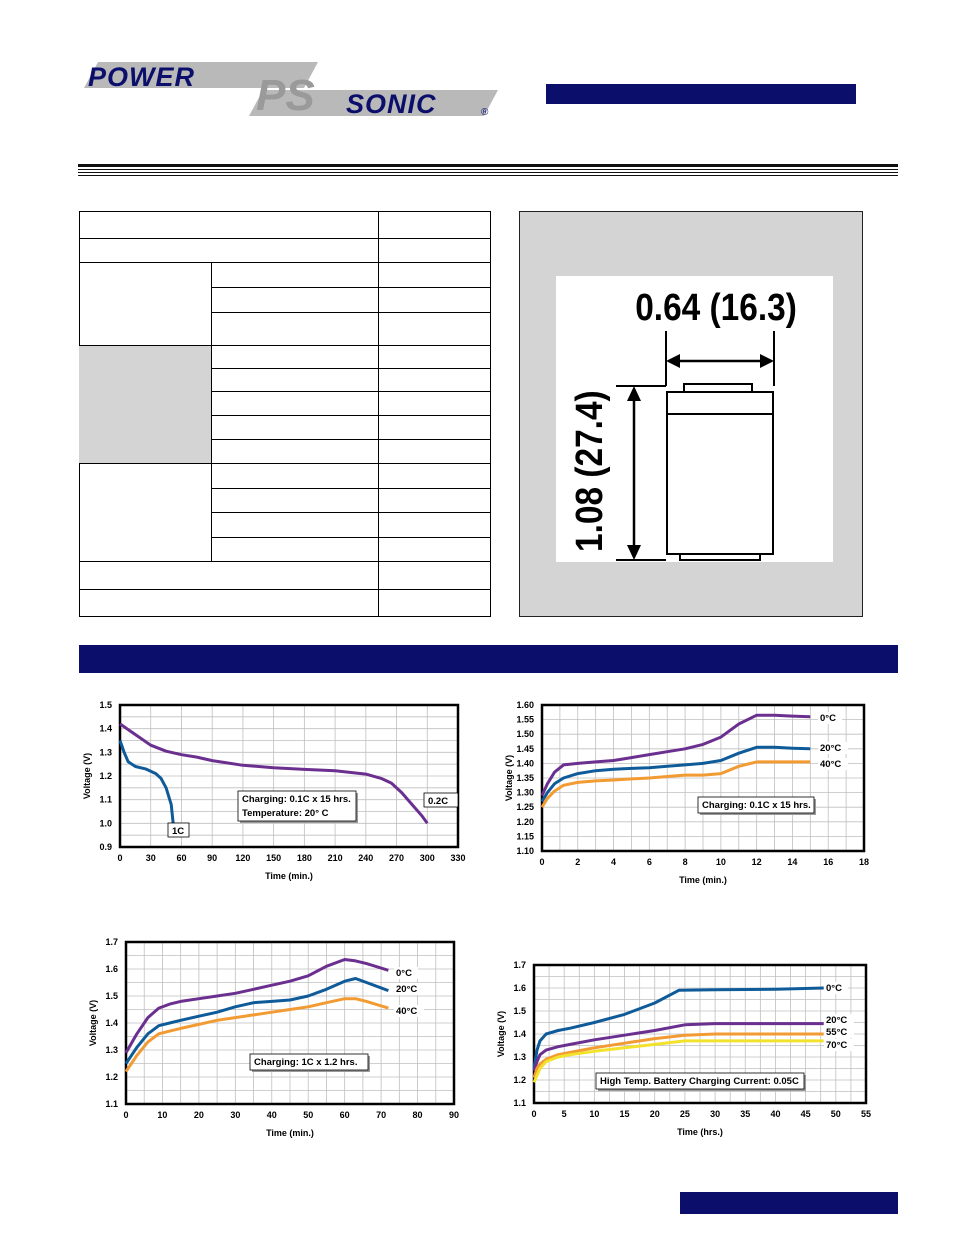  I want to click on x-tick-label: 8, so click(685, 862).